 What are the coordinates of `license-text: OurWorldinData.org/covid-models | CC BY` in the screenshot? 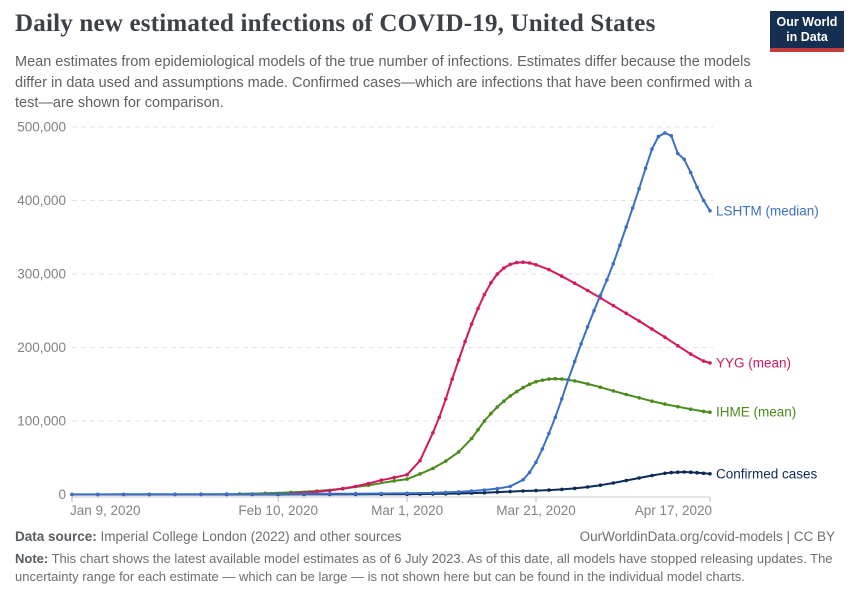 It's located at (707, 536).